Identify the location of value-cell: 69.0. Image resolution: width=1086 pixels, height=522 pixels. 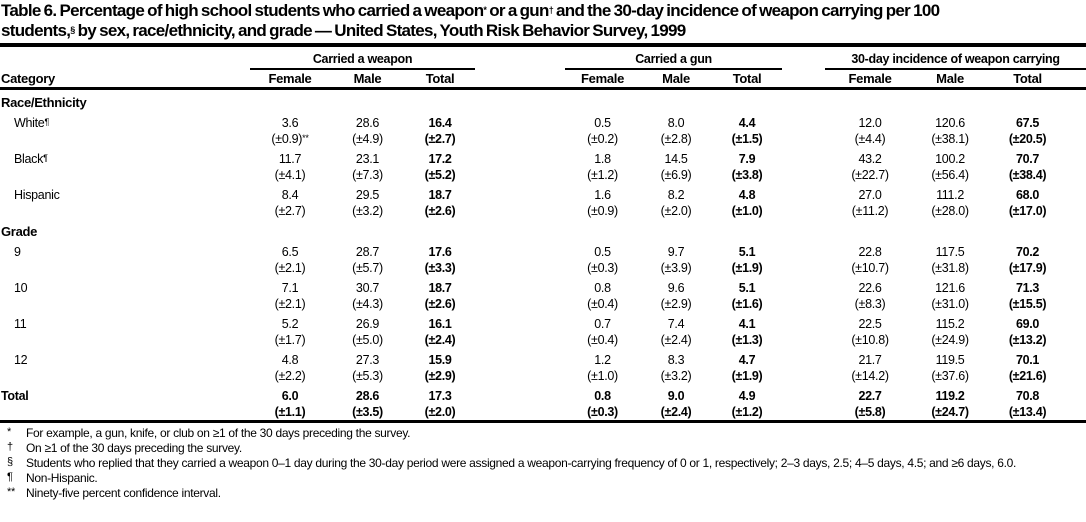
(1027, 324).